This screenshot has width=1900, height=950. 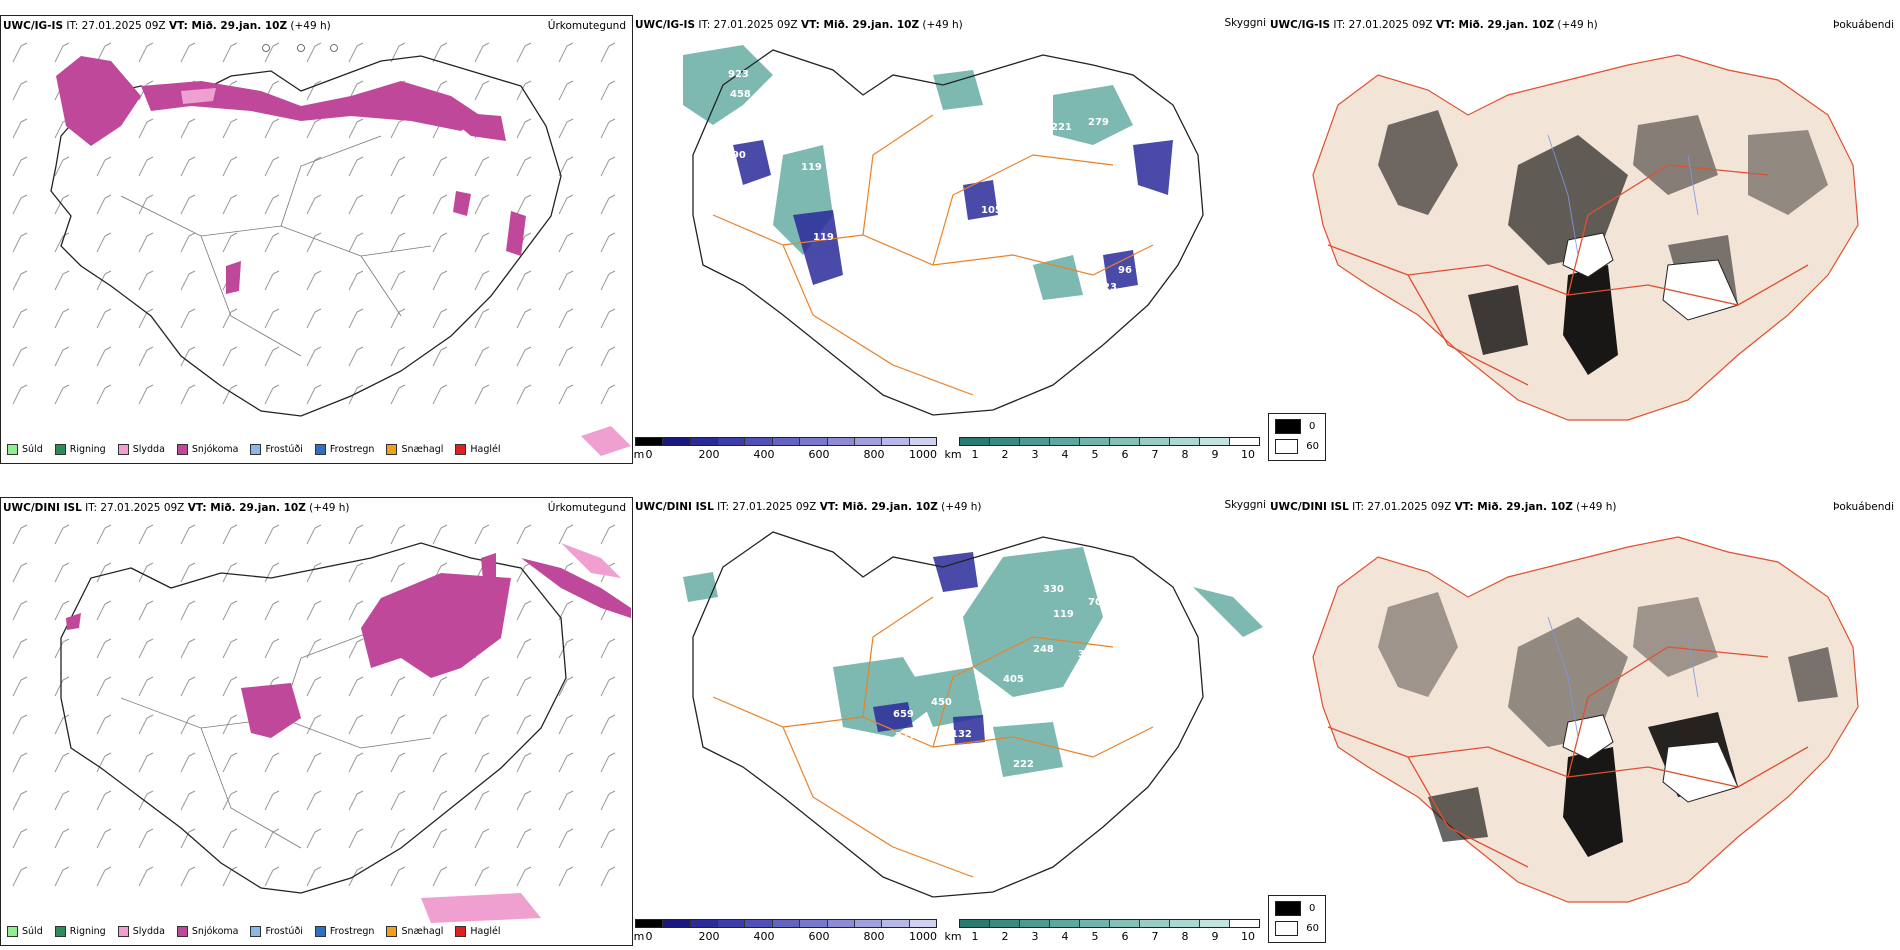 What do you see at coordinates (961, 734) in the screenshot?
I see `vis-label: 132` at bounding box center [961, 734].